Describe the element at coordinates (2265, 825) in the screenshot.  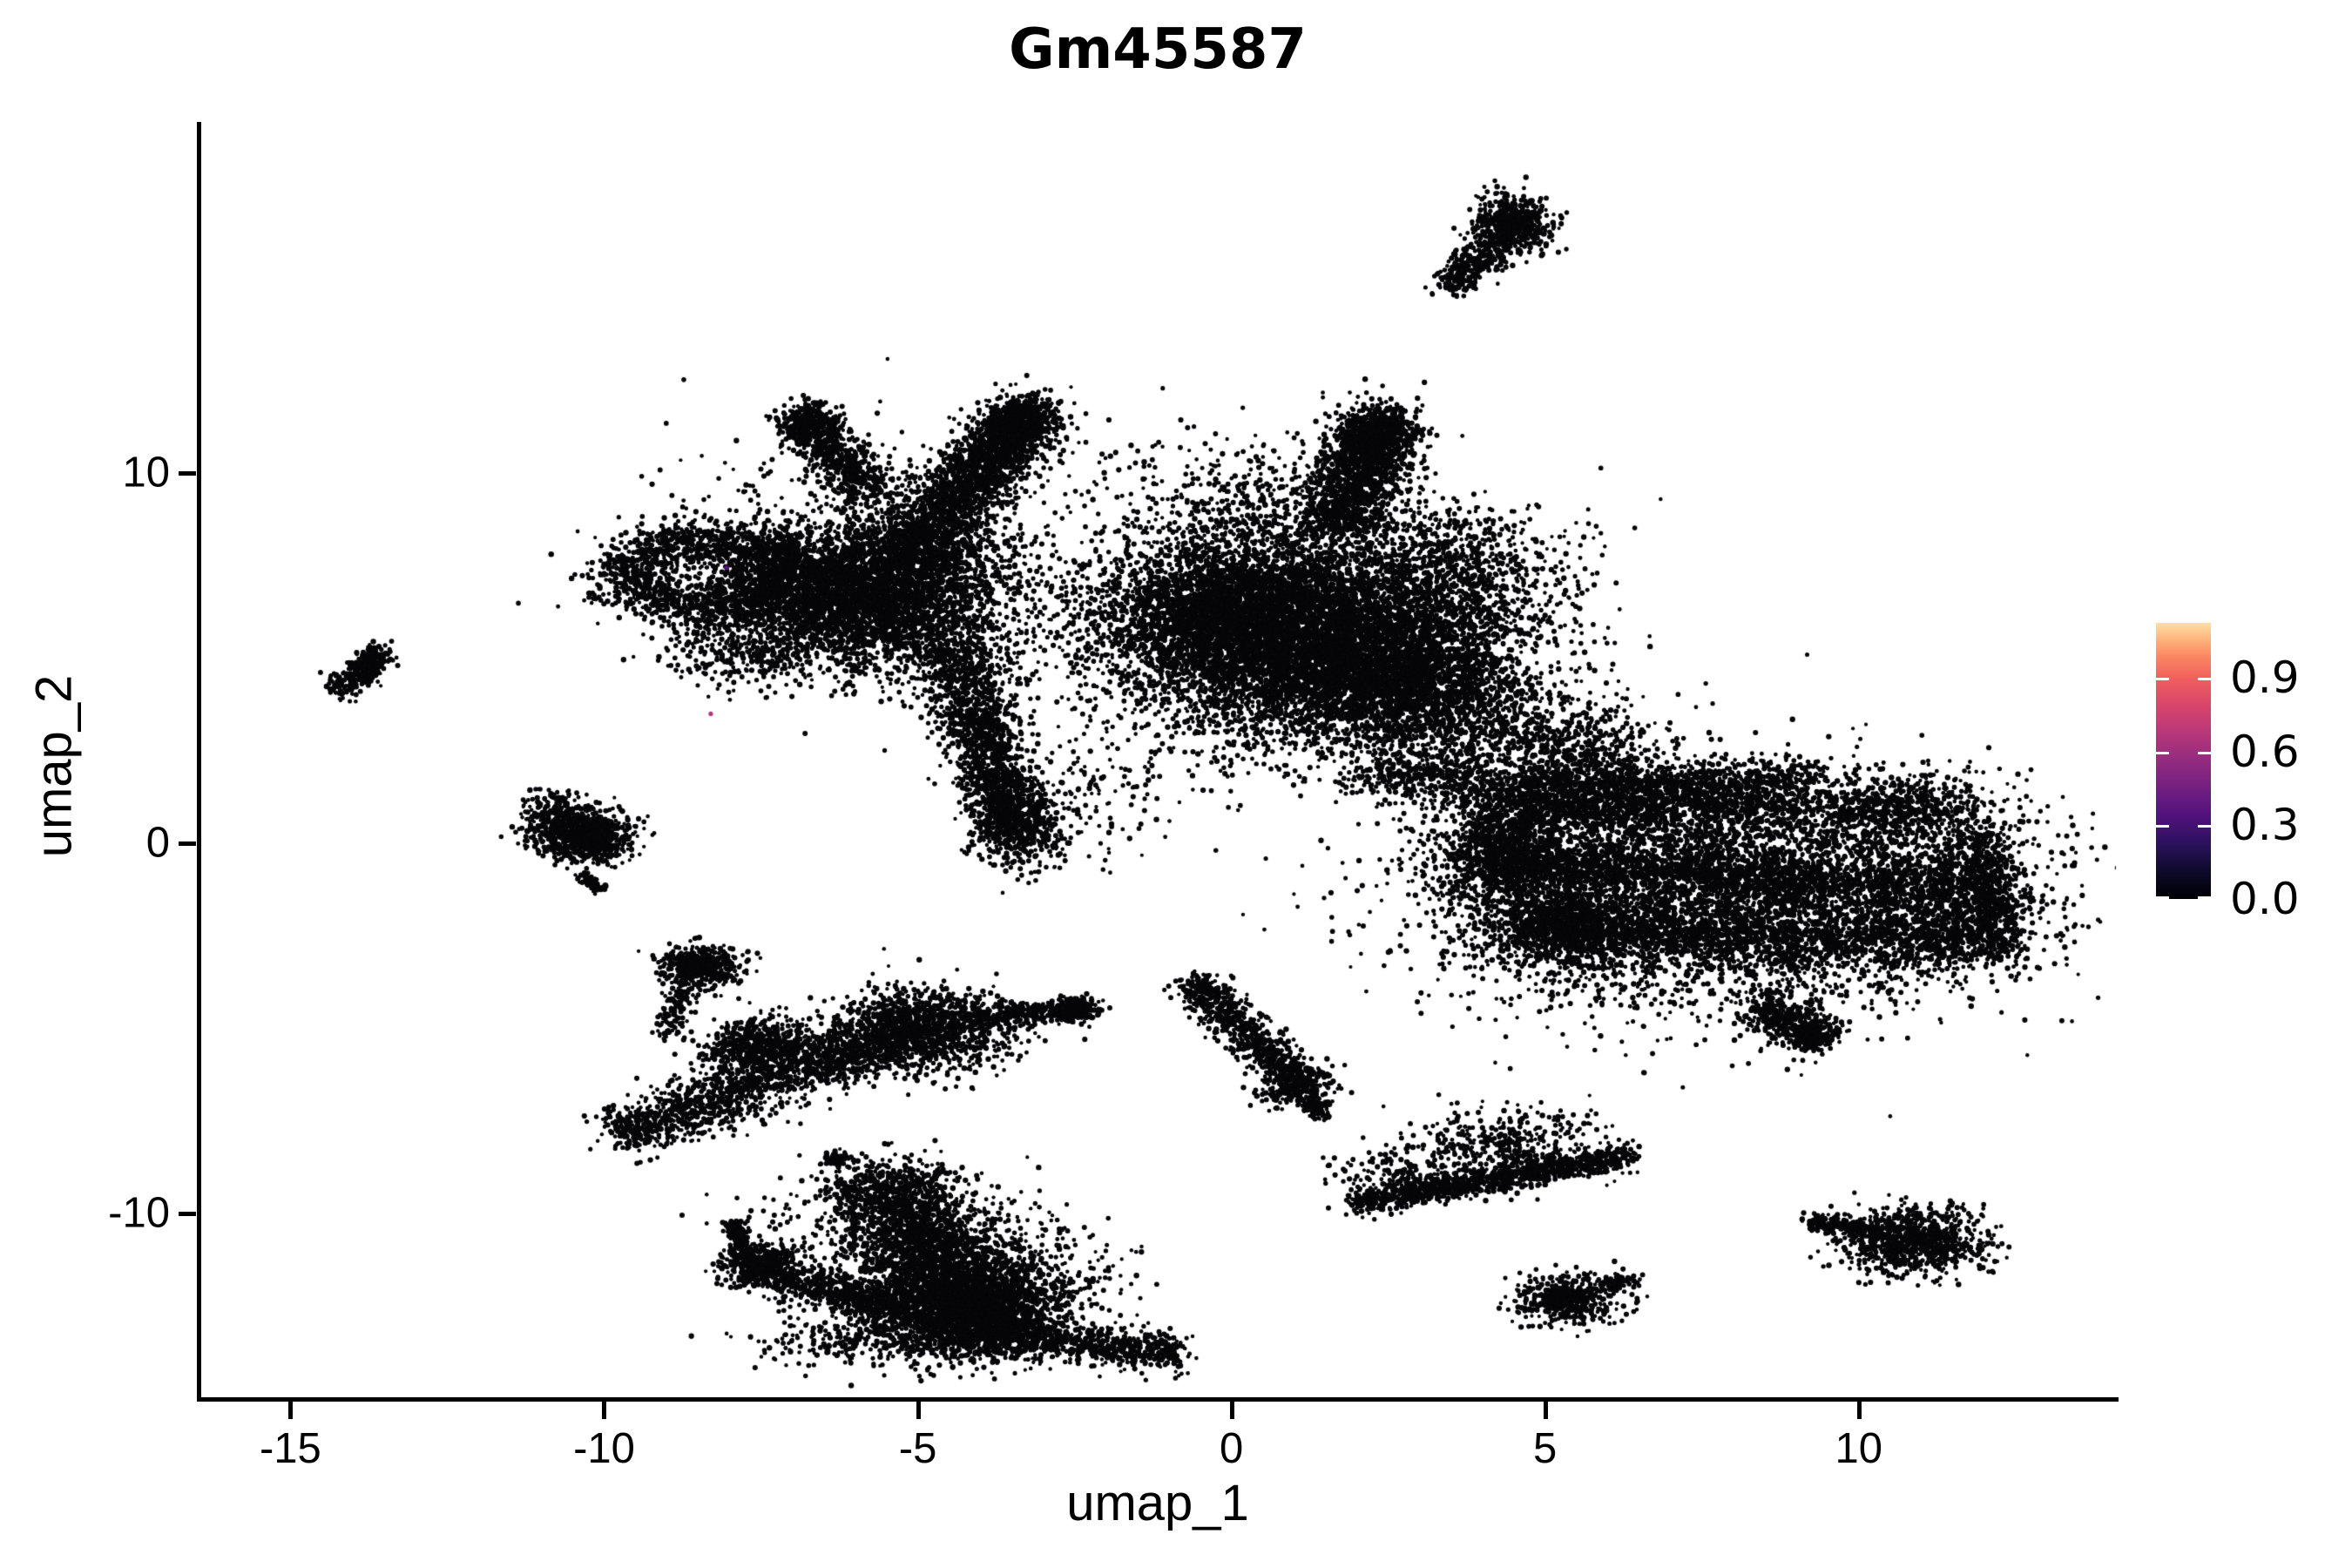
I see `colorbar-tick-label: 0.3` at that location.